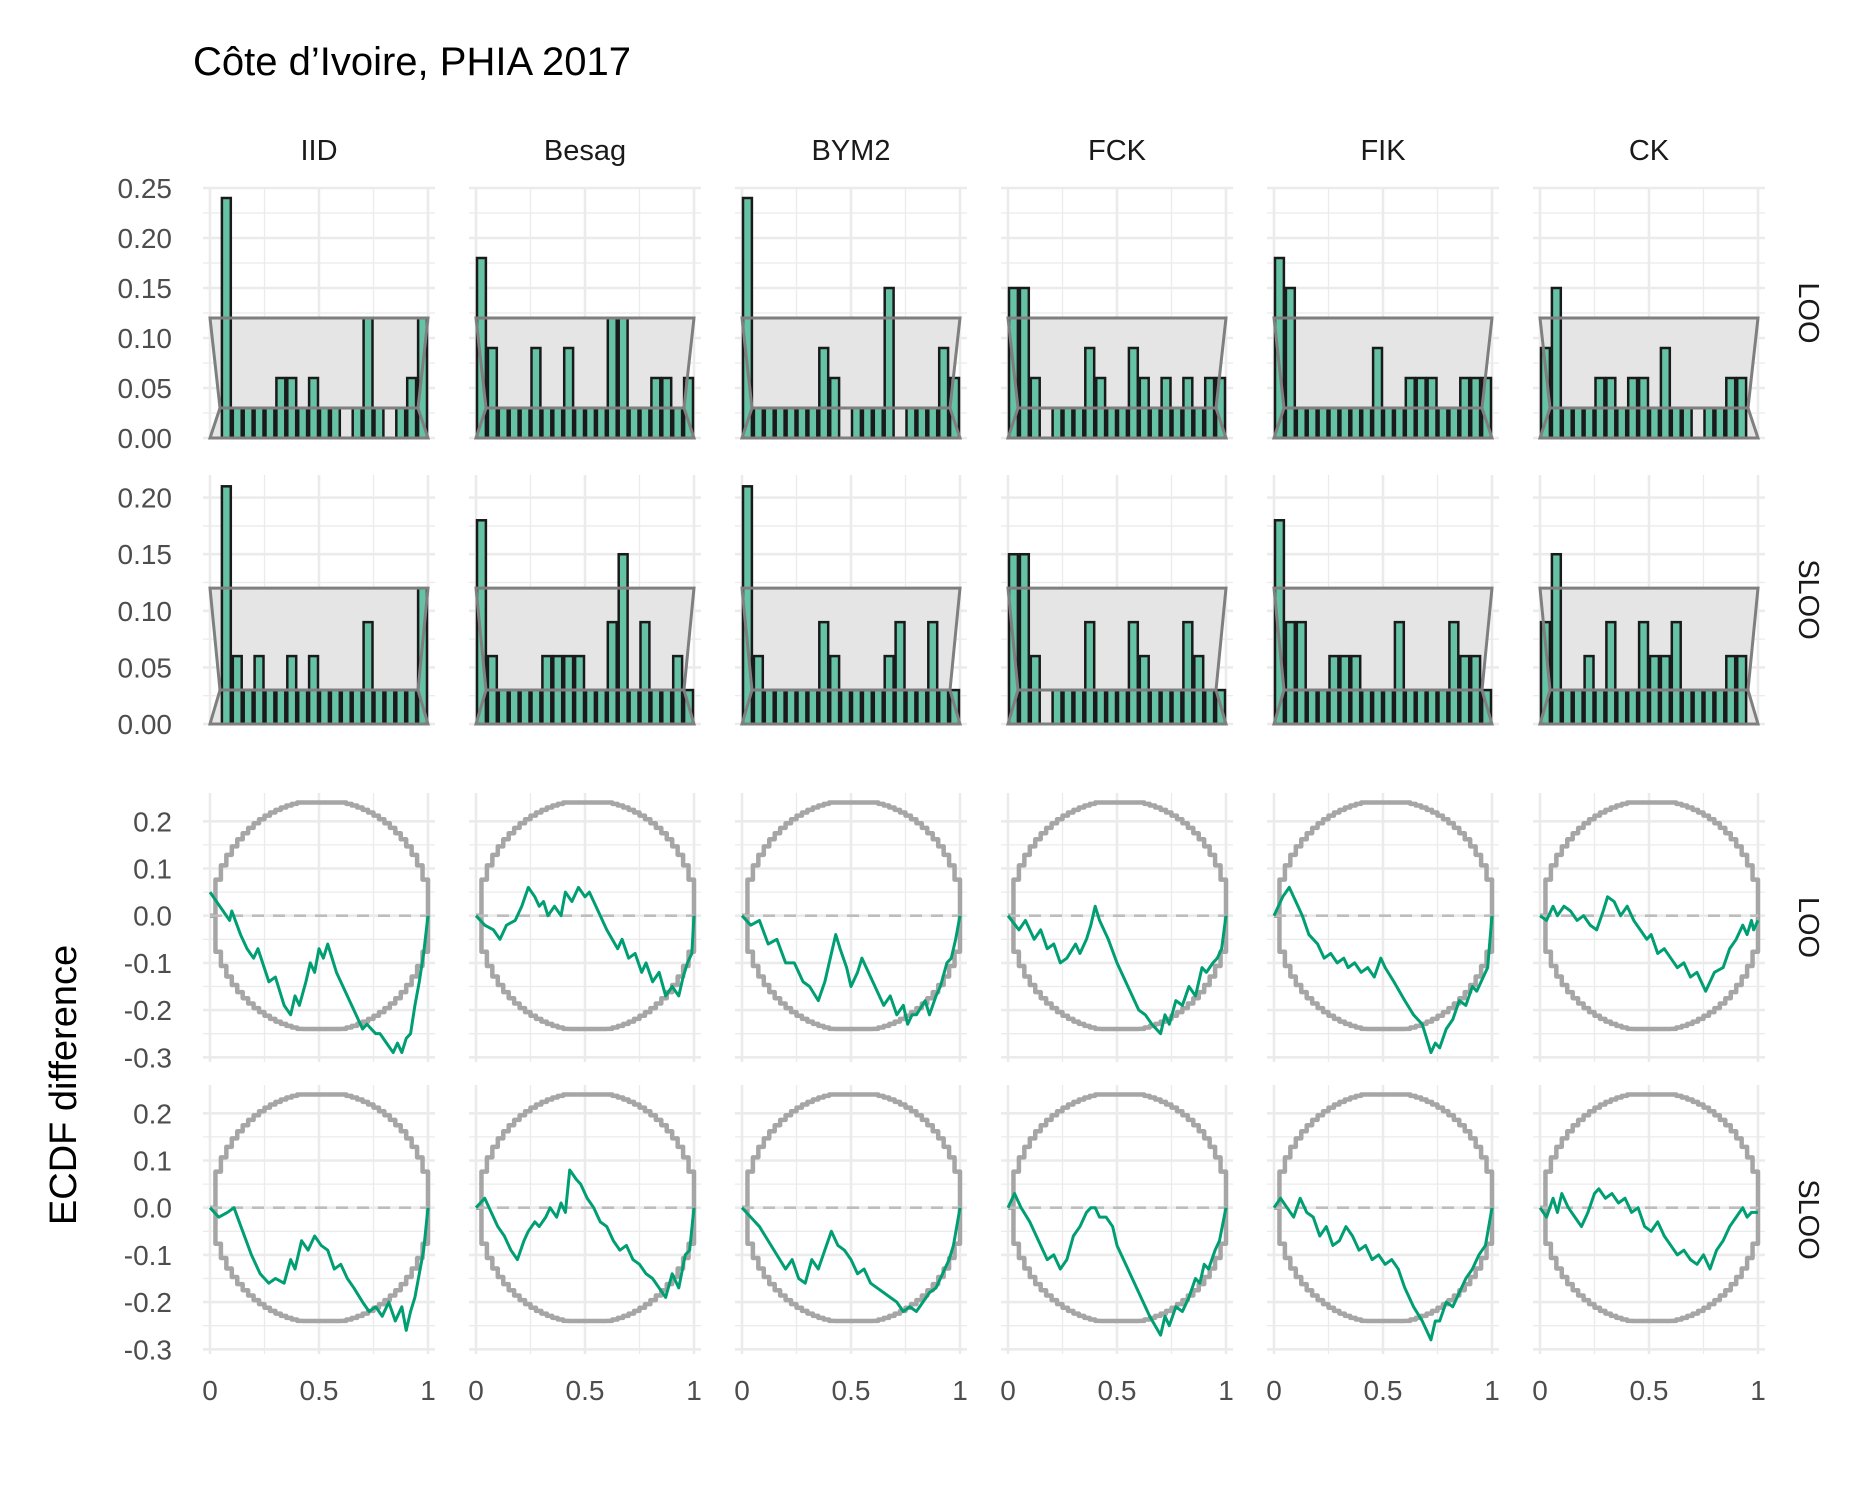 This screenshot has width=1875, height=1505. I want to click on panel-ecdf-loo-bym2, so click(851, 927).